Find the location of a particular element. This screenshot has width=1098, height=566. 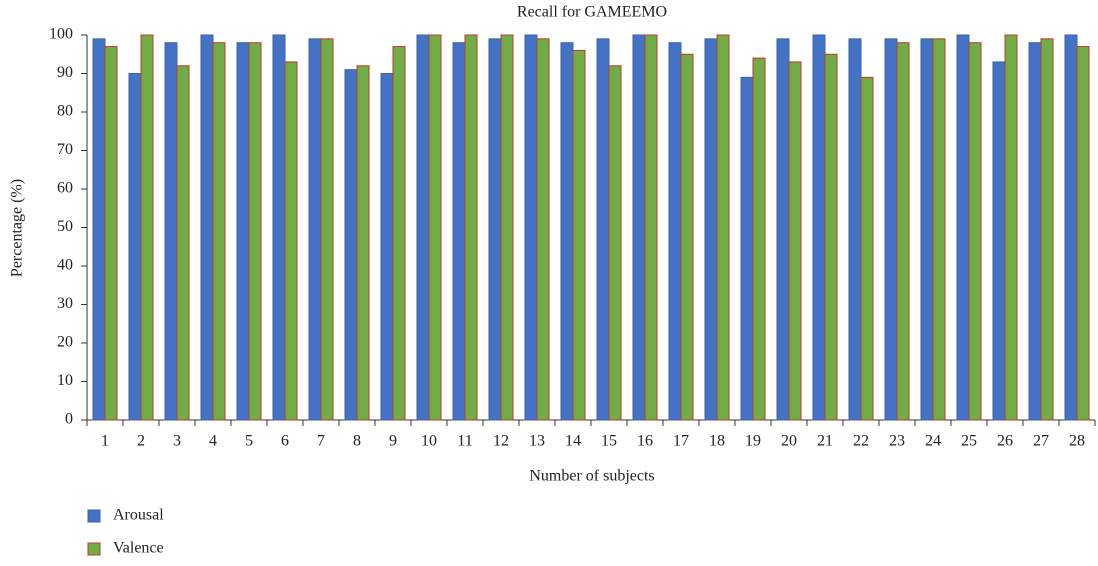

x-tick-label: 7 is located at coordinates (321, 441).